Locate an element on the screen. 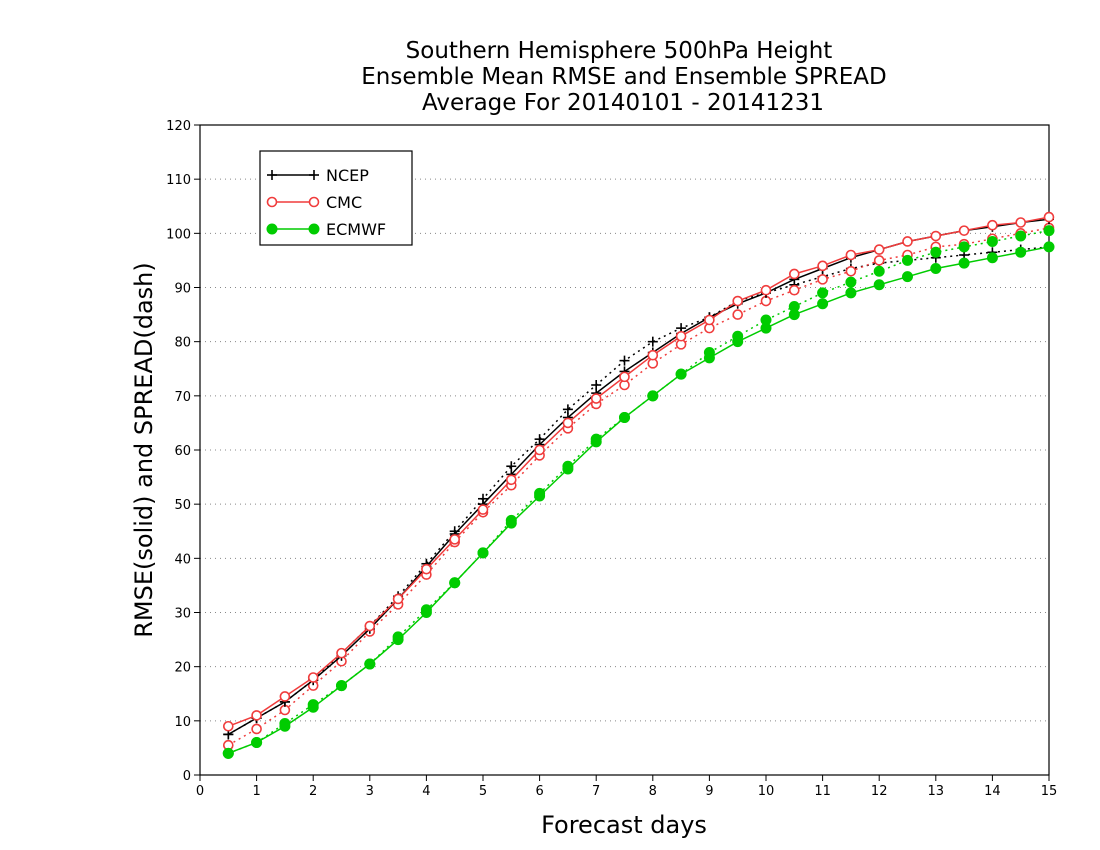 The image size is (1100, 850). y-tick-label: 50 is located at coordinates (182, 505).